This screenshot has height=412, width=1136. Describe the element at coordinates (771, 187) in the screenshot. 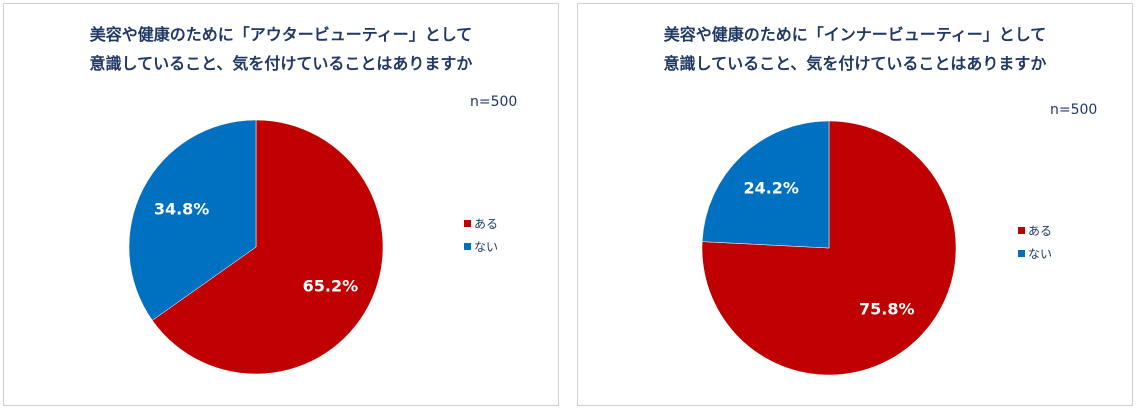

I see `data-label-nai: 24.2%` at that location.